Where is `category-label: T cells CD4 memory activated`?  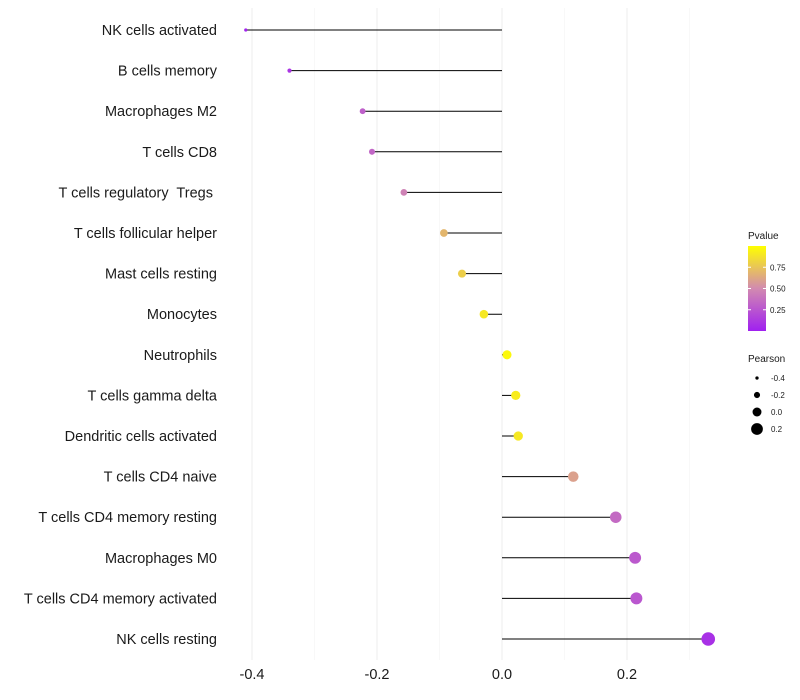 category-label: T cells CD4 memory activated is located at coordinates (120, 599).